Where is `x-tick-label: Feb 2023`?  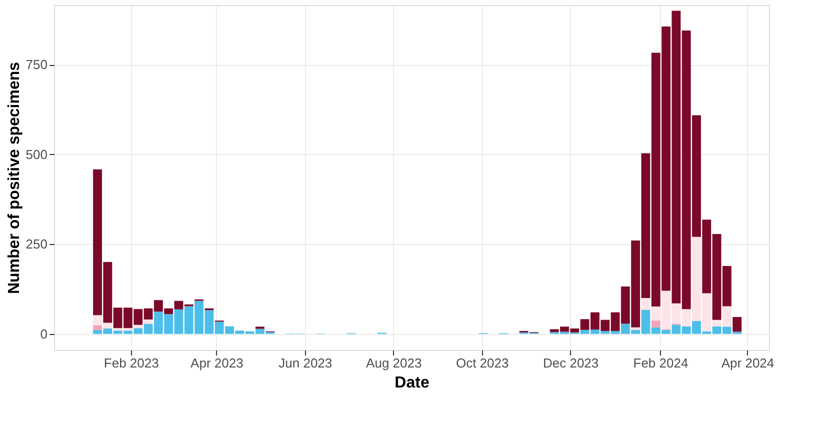
x-tick-label: Feb 2023 is located at coordinates (131, 363).